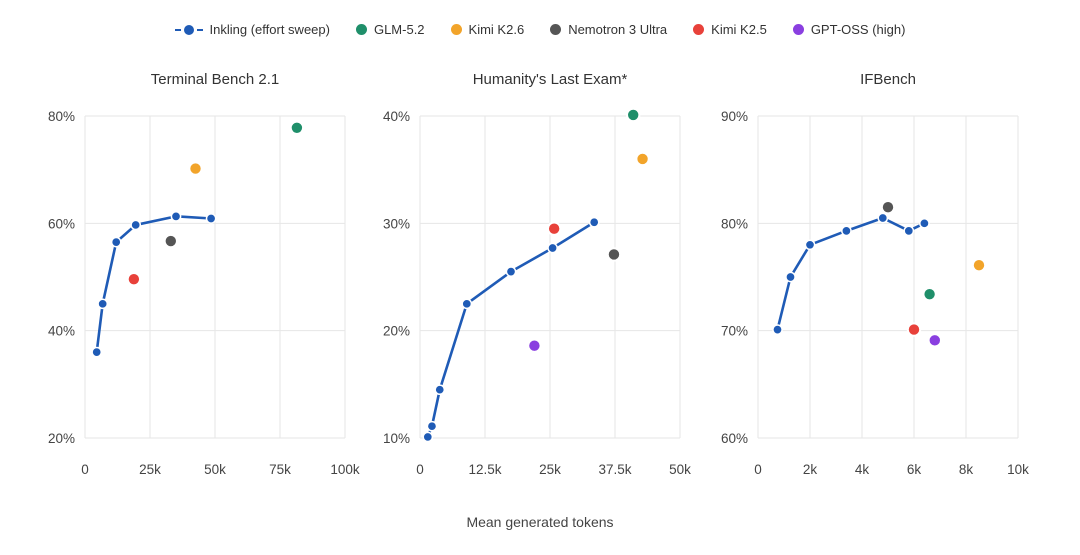 This screenshot has width=1080, height=555. What do you see at coordinates (399, 29) in the screenshot?
I see `legend-label: GLM-5.2` at bounding box center [399, 29].